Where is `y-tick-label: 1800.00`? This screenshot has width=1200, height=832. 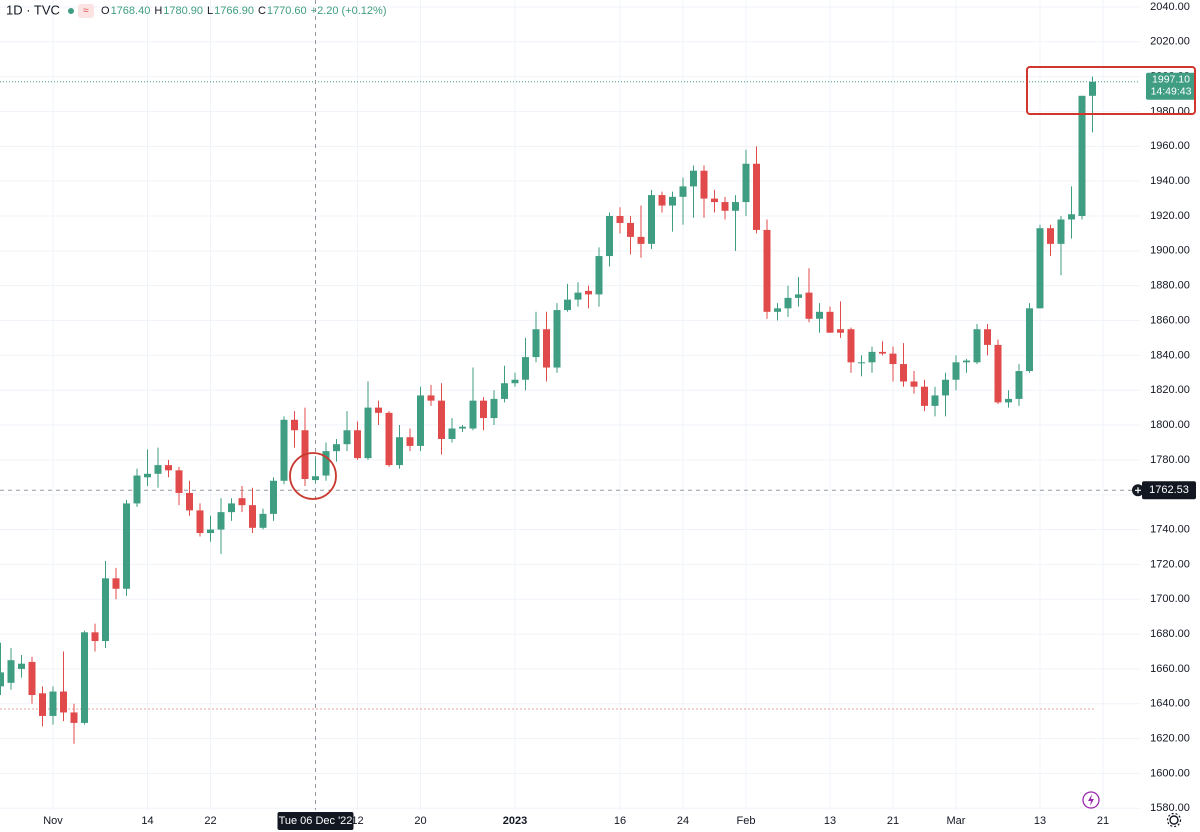
y-tick-label: 1800.00 is located at coordinates (1170, 425).